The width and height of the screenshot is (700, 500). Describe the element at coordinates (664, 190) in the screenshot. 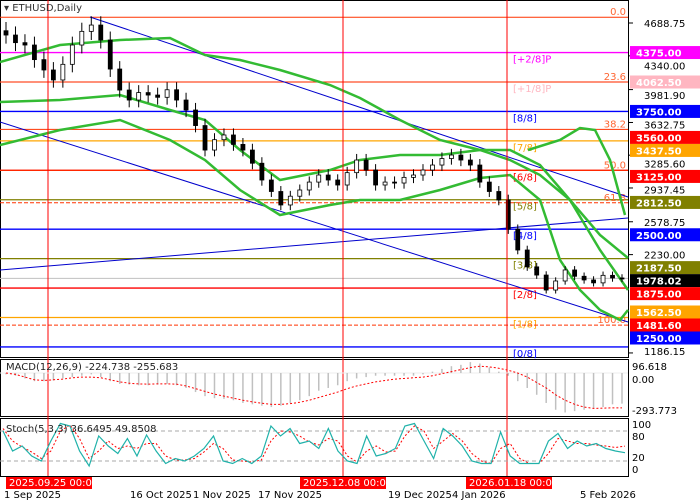

I see `price-tick: 2937.45` at that location.